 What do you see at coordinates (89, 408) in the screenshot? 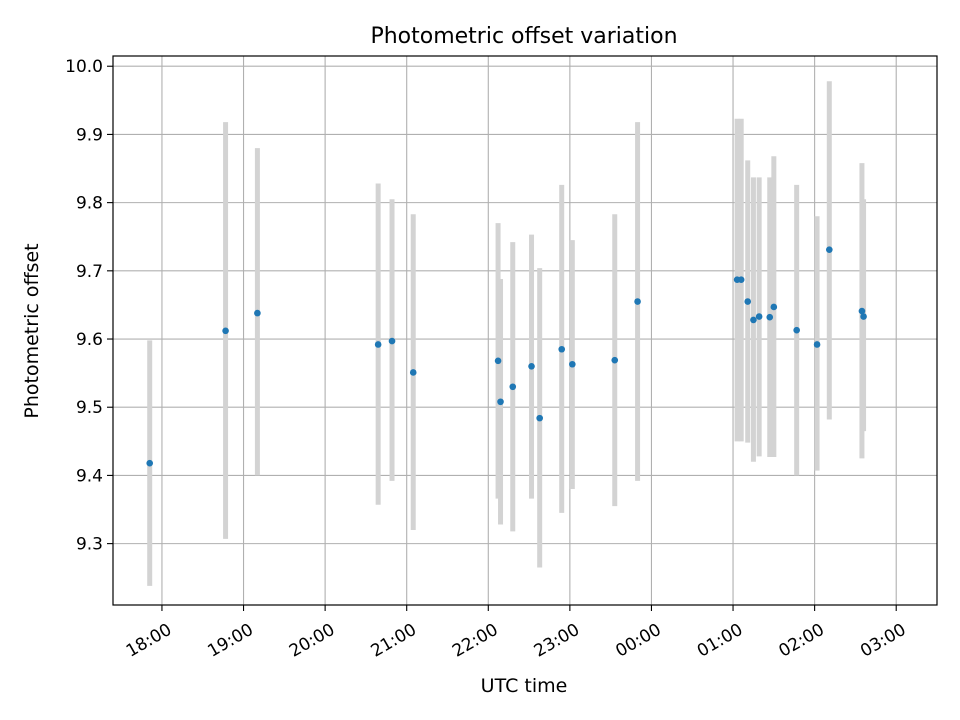
I see `y-tick-label: 9.5` at bounding box center [89, 408].